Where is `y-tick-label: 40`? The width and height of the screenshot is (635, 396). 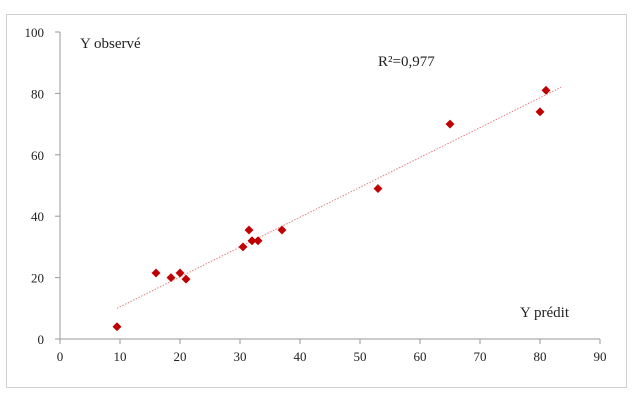 y-tick-label: 40 is located at coordinates (37, 216).